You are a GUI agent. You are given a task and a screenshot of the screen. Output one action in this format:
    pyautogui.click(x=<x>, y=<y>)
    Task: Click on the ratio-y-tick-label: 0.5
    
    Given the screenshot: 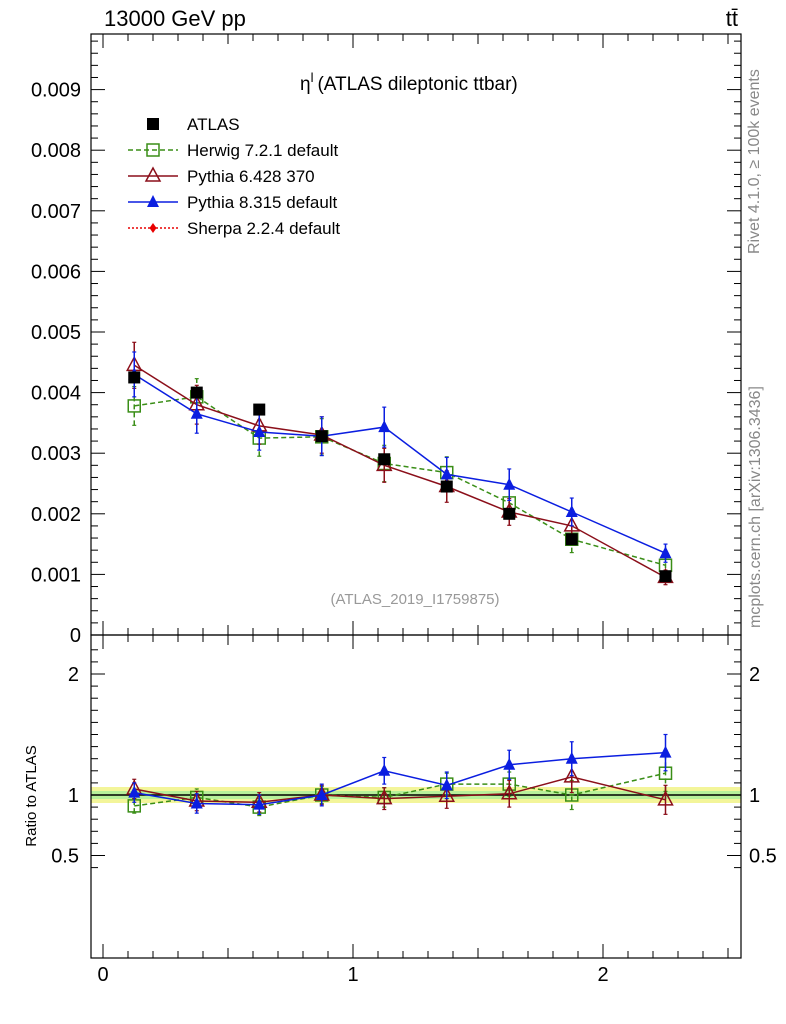 What is the action you would take?
    pyautogui.click(x=65, y=857)
    